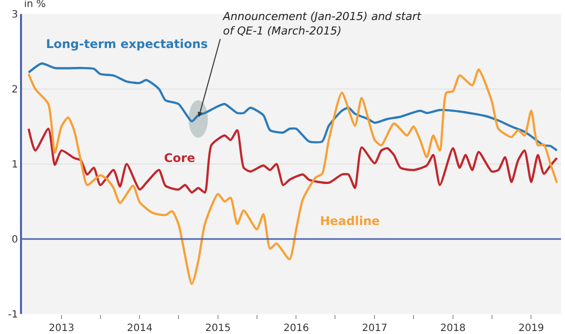 This screenshot has height=334, width=565. What do you see at coordinates (13, 315) in the screenshot?
I see `y-tick-label: -1` at bounding box center [13, 315].